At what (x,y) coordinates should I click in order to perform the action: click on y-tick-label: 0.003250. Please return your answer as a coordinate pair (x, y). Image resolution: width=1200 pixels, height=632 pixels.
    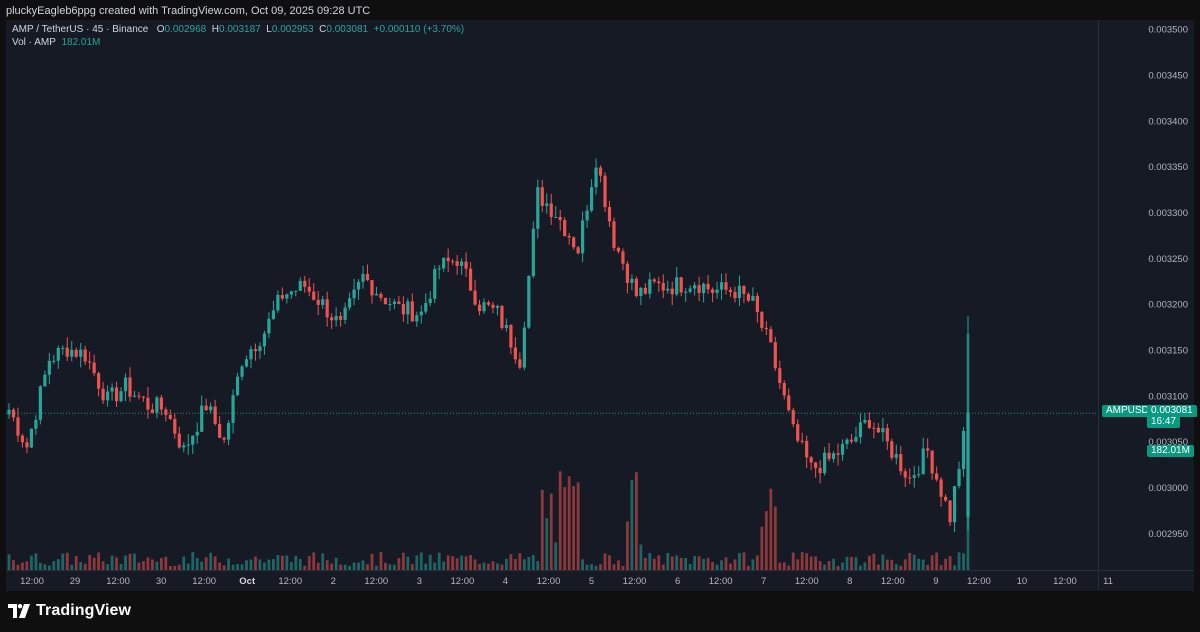
    Looking at the image, I should click on (1168, 259).